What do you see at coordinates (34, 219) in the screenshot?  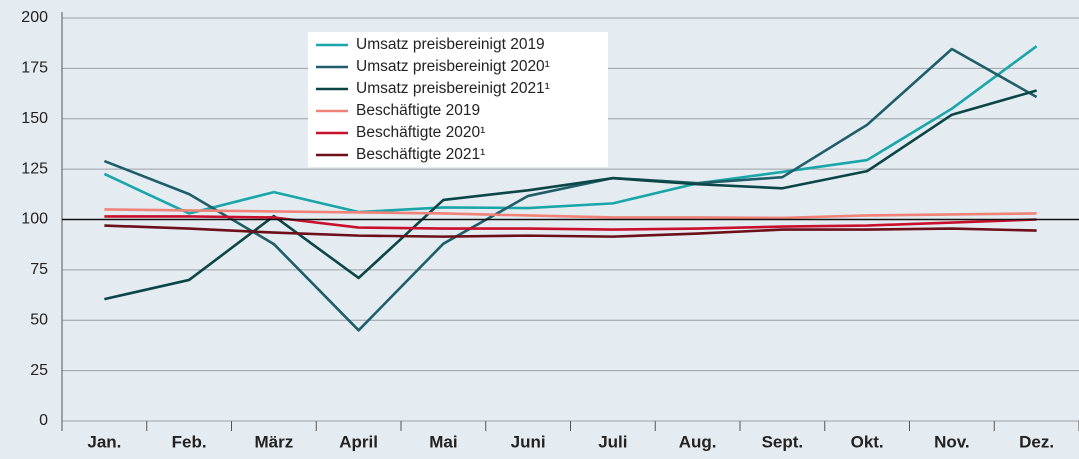 I see `y-tick-label: 100` at bounding box center [34, 219].